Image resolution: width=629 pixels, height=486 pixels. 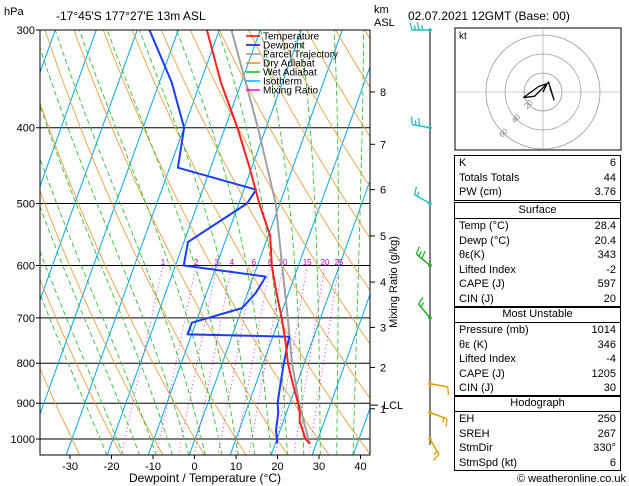 What do you see at coordinates (537, 419) in the screenshot?
I see `hodo-row: EH 250` at bounding box center [537, 419].